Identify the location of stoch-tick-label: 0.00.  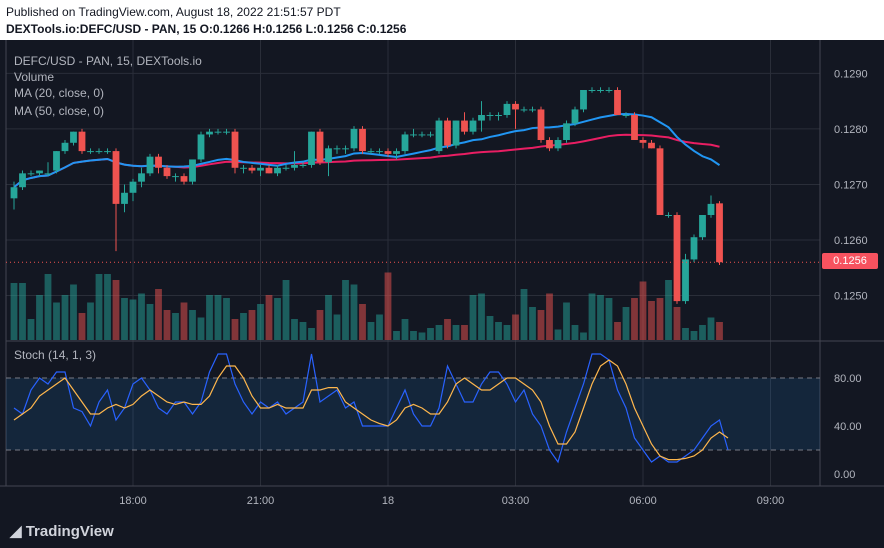
(844, 475).